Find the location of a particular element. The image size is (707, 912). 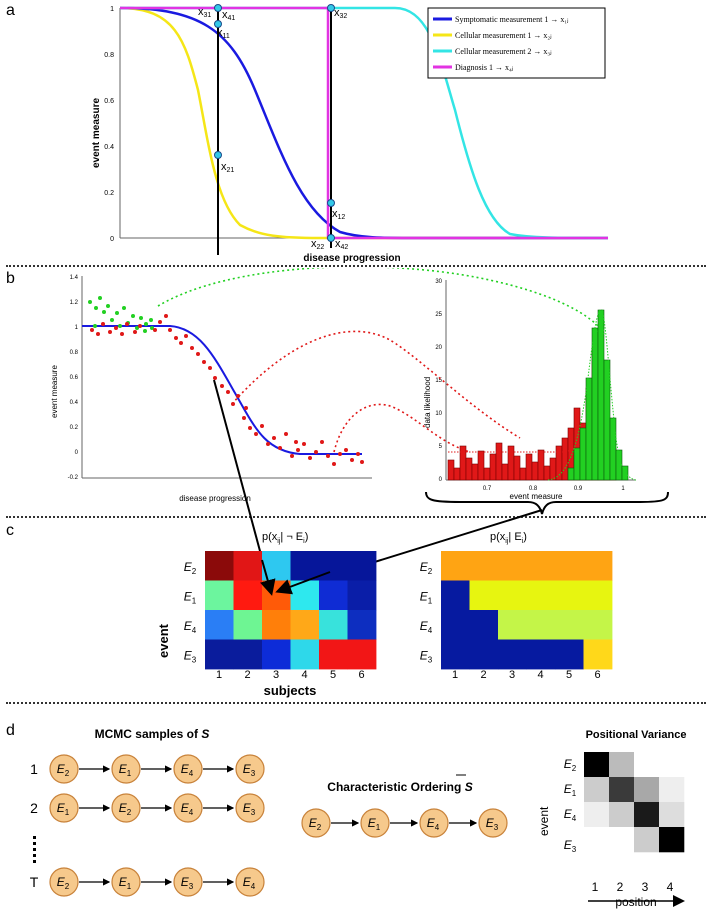

chain-2: E2 E1 E3 E4 is located at coordinates (157, 882).